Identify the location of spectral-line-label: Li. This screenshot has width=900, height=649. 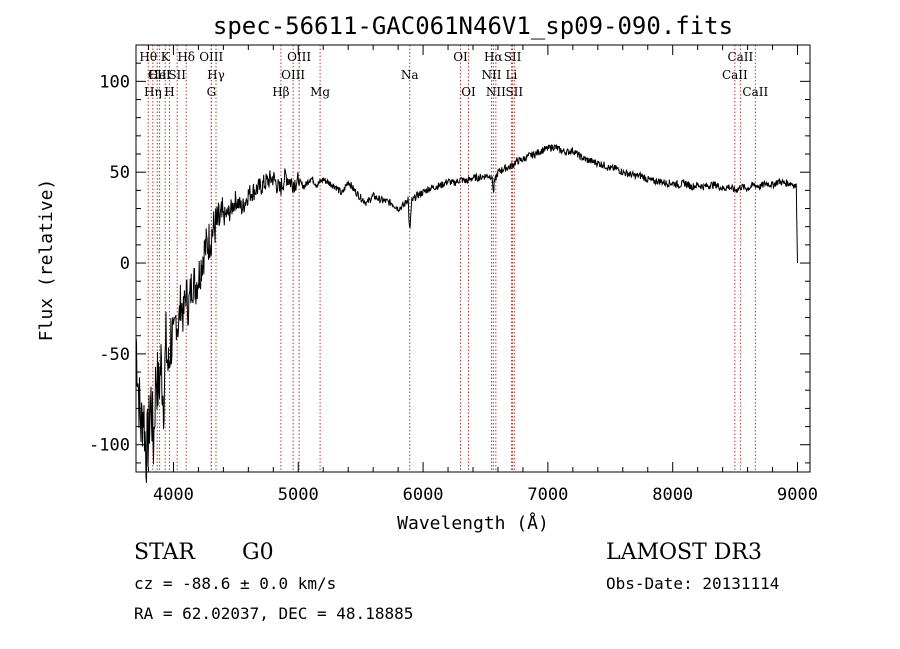
(512, 75).